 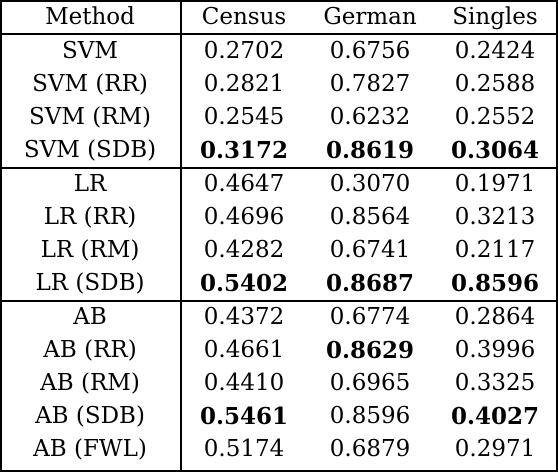 What do you see at coordinates (495, 117) in the screenshot?
I see `singles-value: 0.2552` at bounding box center [495, 117].